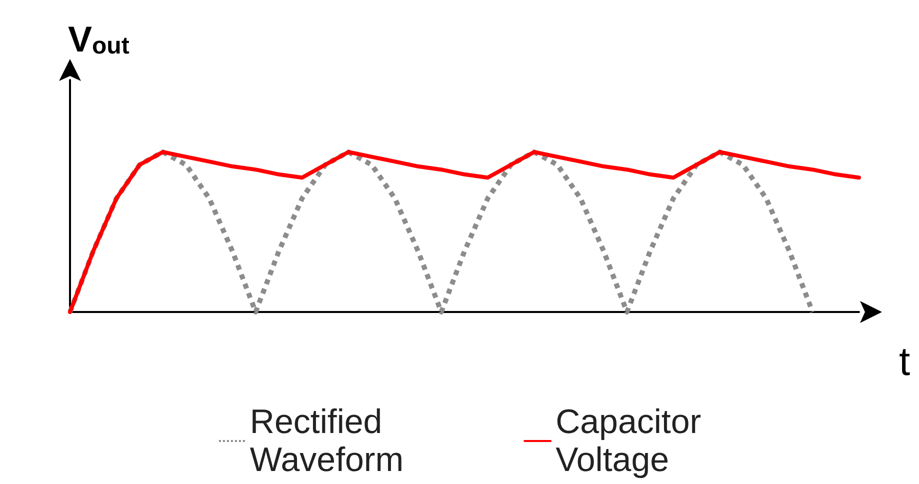 The height and width of the screenshot is (484, 919). What do you see at coordinates (327, 441) in the screenshot?
I see `legend-label: Rectified Waveform` at bounding box center [327, 441].